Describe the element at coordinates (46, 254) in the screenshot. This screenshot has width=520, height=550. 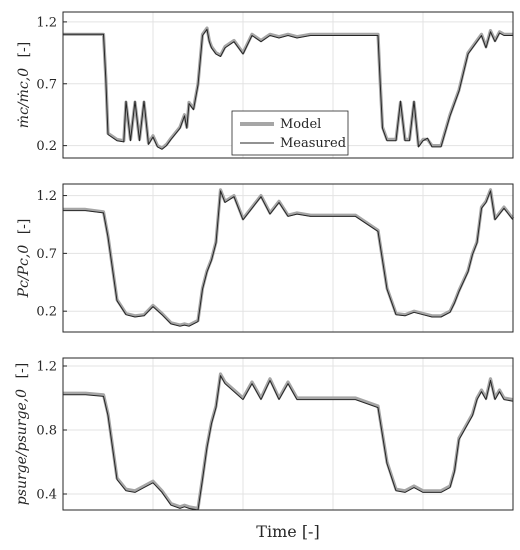
I see `ytick-label-power-1: 0.7` at that location.